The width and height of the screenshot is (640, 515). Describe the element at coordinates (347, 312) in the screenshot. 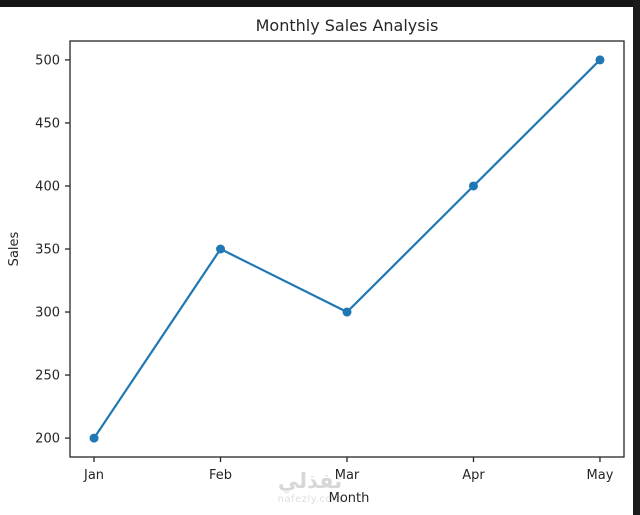

I see `data-point-mar` at that location.